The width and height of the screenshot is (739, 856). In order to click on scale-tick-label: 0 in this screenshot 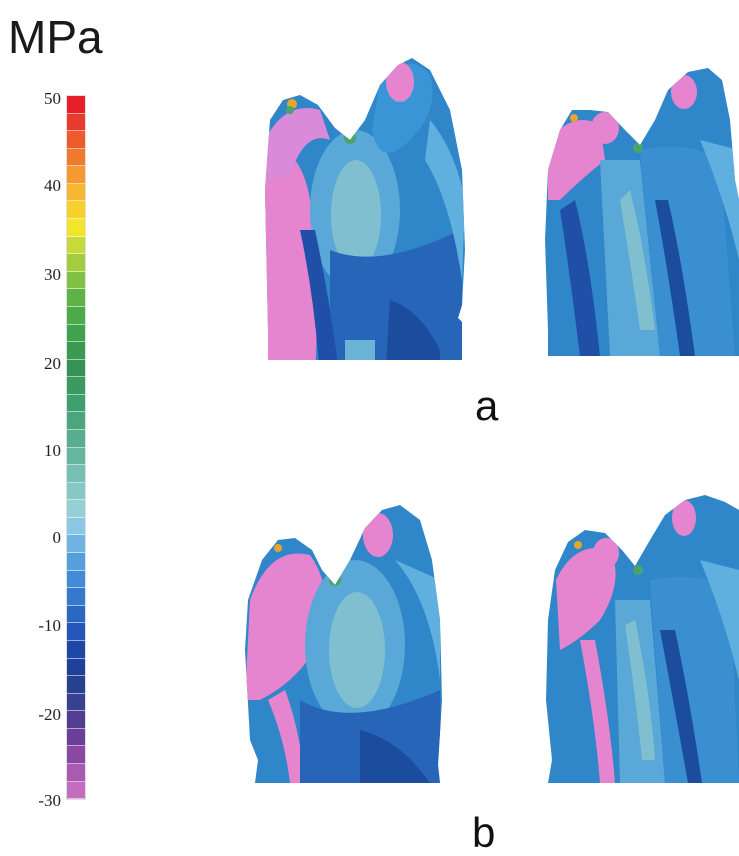, I will do `click(57, 537)`.